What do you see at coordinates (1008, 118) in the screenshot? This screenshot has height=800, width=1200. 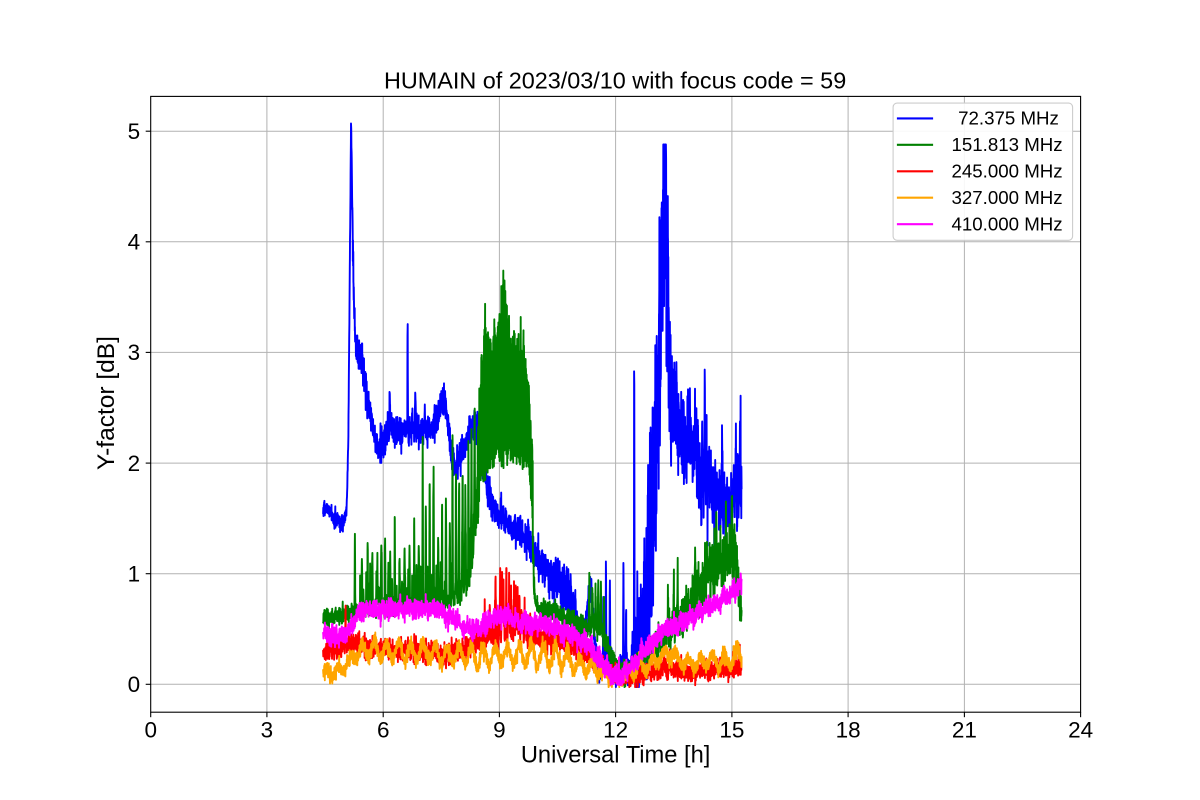 I see `svg-text: 72.375 MHz` at bounding box center [1008, 118].